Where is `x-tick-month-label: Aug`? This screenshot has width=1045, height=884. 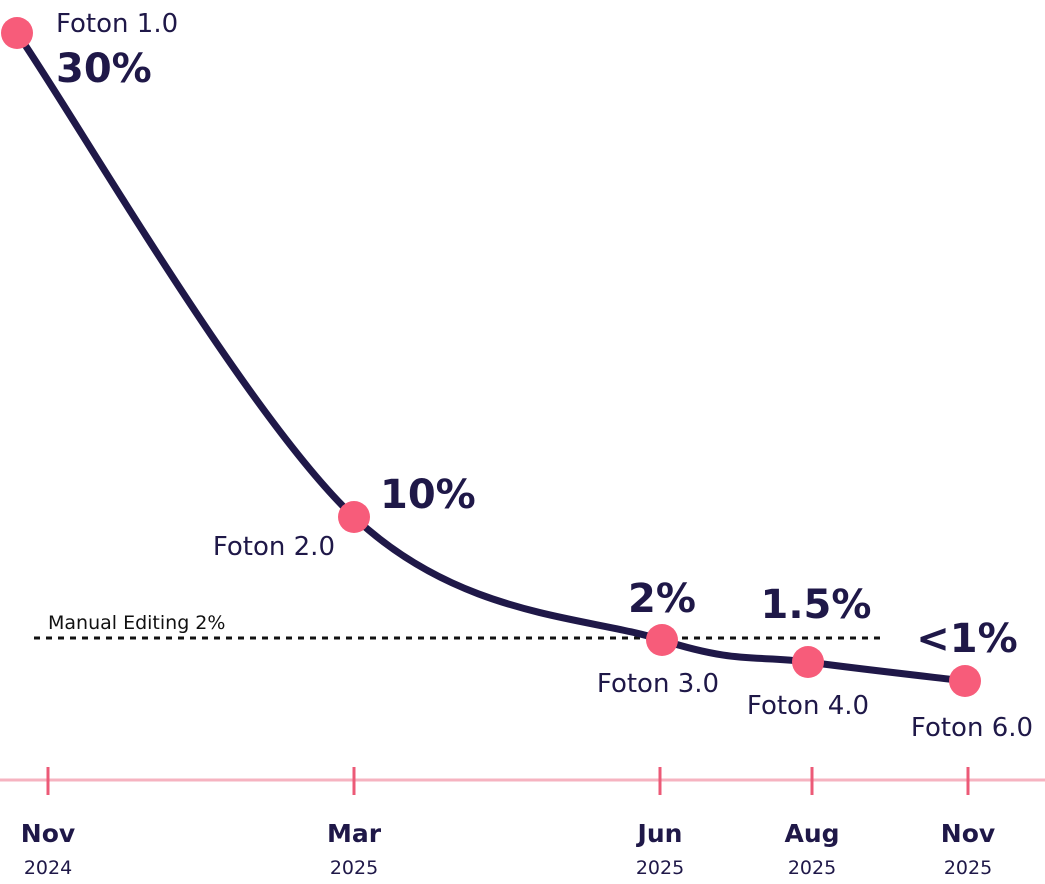
x-tick-month-label: Aug is located at coordinates (811, 833).